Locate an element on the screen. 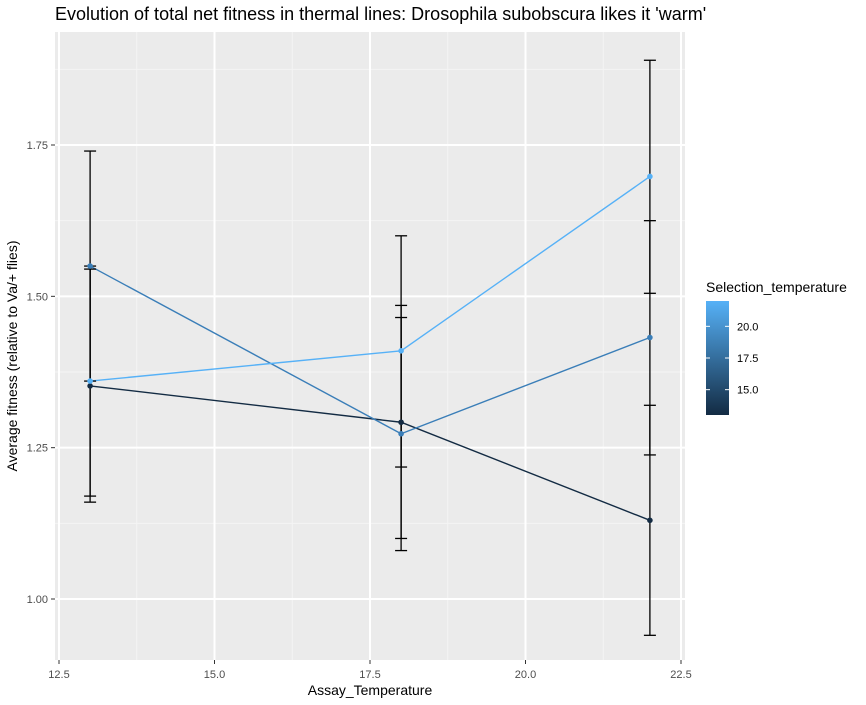 This screenshot has height=705, width=866. legend-colorbar is located at coordinates (717, 358).